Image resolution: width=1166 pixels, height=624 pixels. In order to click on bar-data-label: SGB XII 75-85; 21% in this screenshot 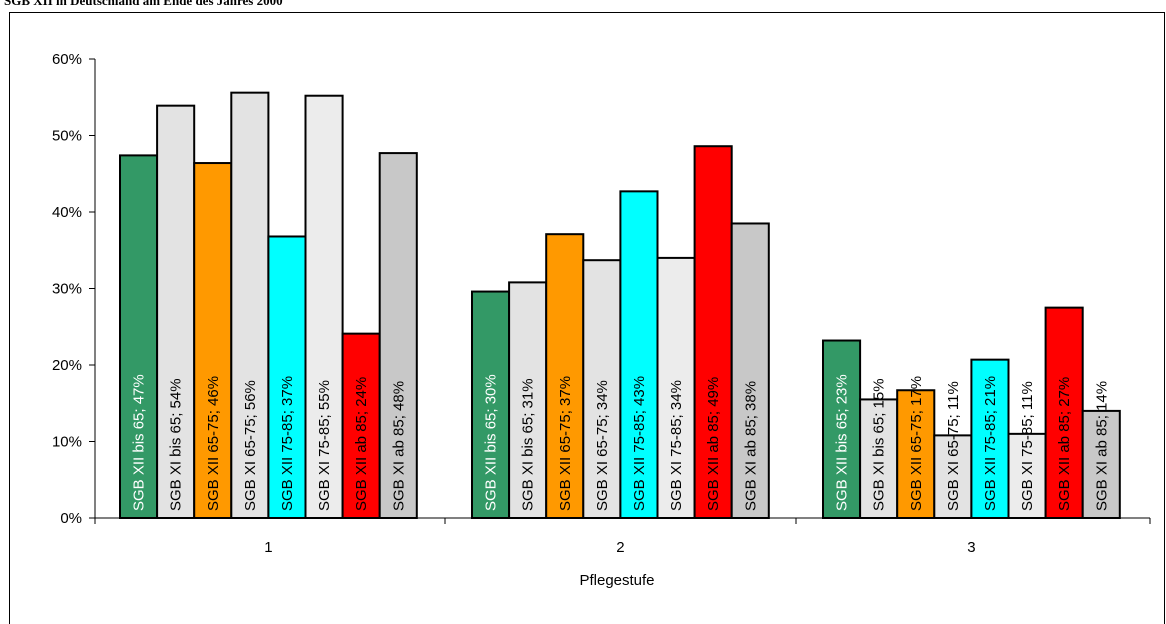, I will do `click(990, 443)`.